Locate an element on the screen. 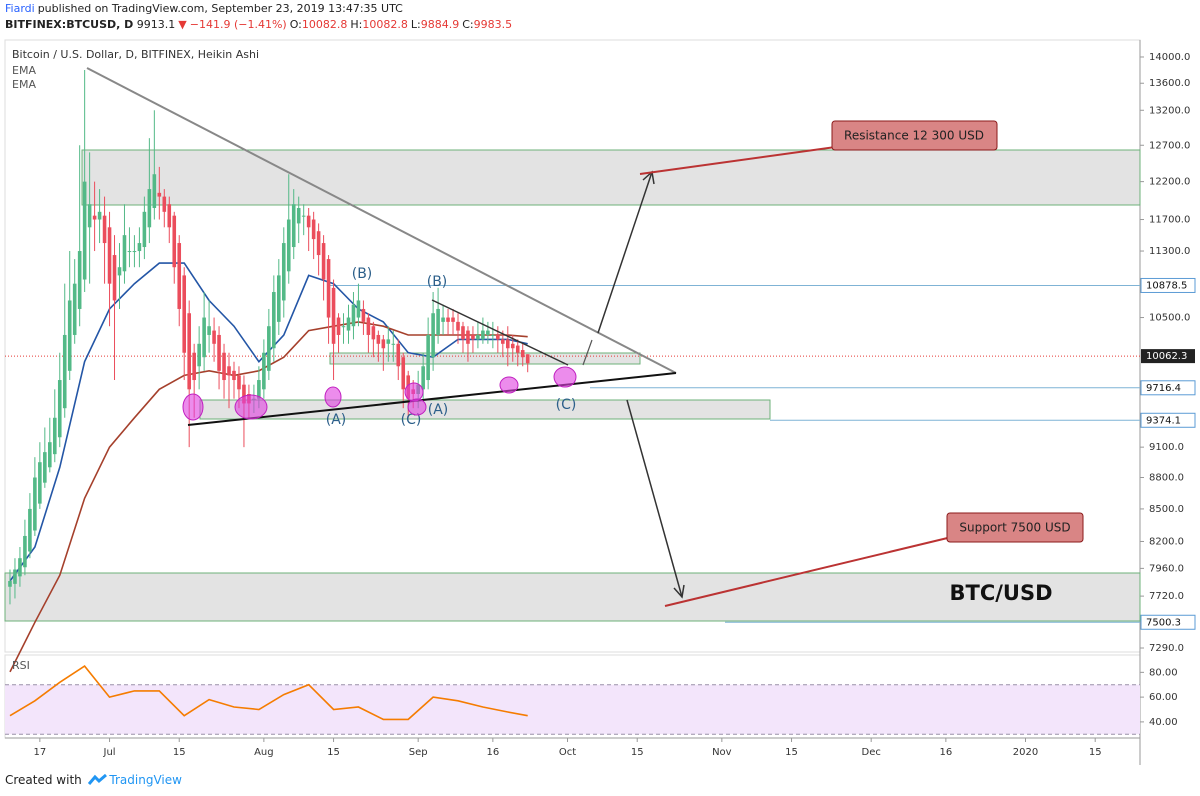 The height and width of the screenshot is (796, 1200). y-tick-label: 13200.0 is located at coordinates (1169, 110).